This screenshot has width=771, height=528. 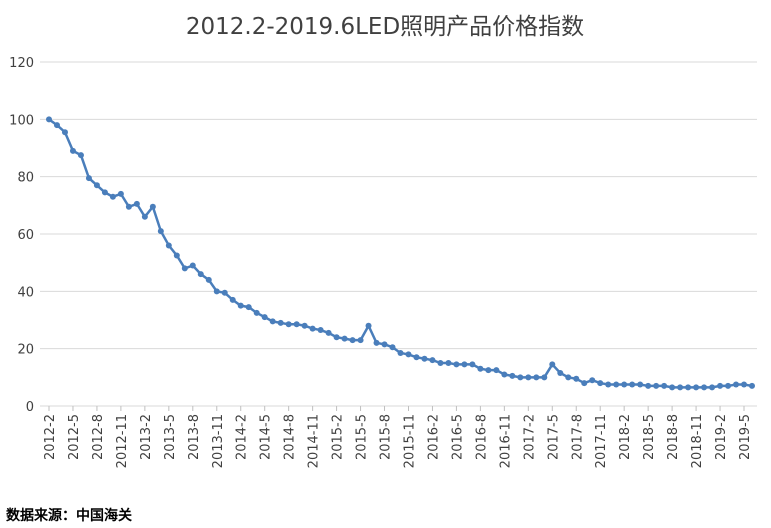 I want to click on y-tick-label: 80, so click(x=25, y=178).